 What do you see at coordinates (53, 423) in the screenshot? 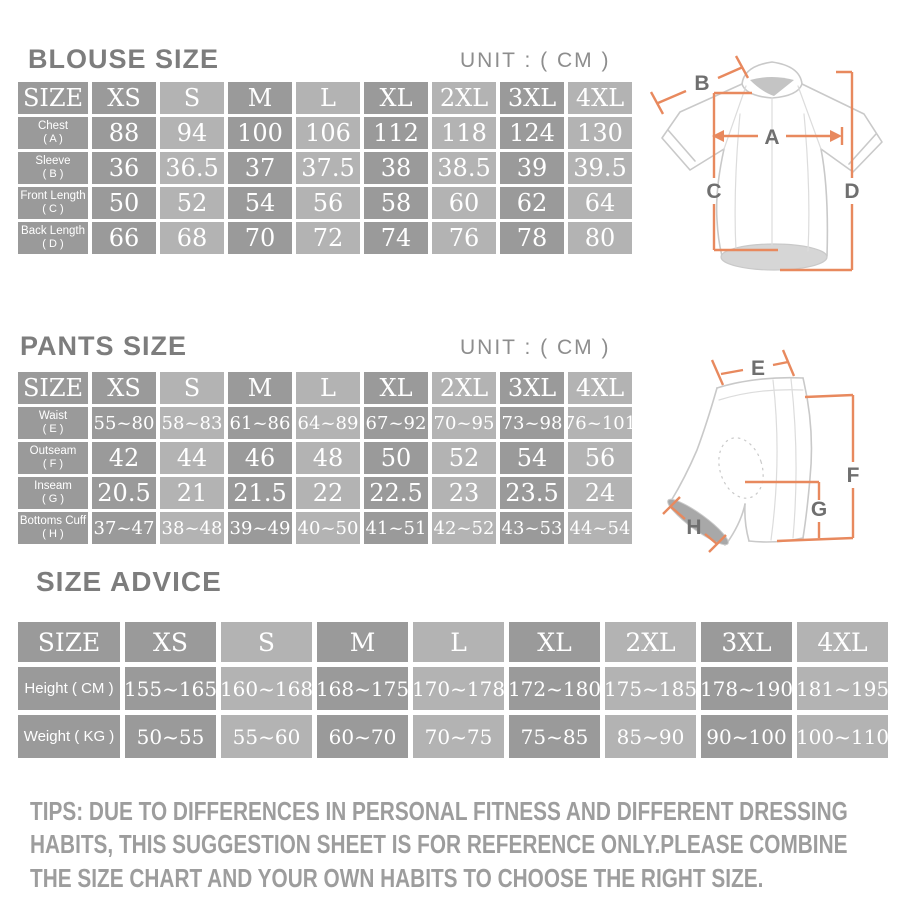
I see `row-label: Waist( E )` at bounding box center [53, 423].